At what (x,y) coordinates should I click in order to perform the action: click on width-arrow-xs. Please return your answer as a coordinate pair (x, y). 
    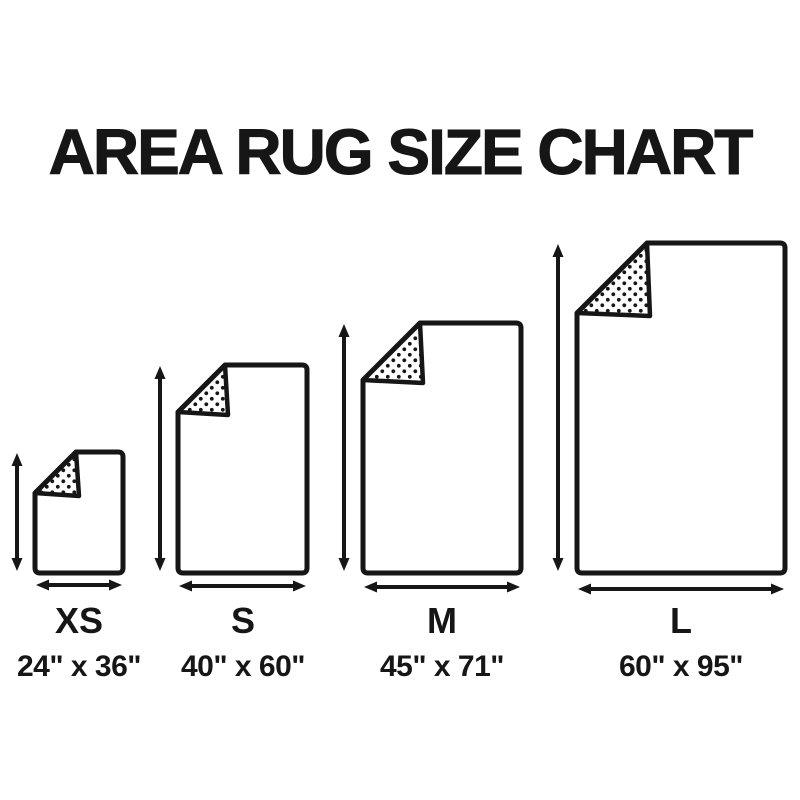
    Looking at the image, I should click on (79, 585).